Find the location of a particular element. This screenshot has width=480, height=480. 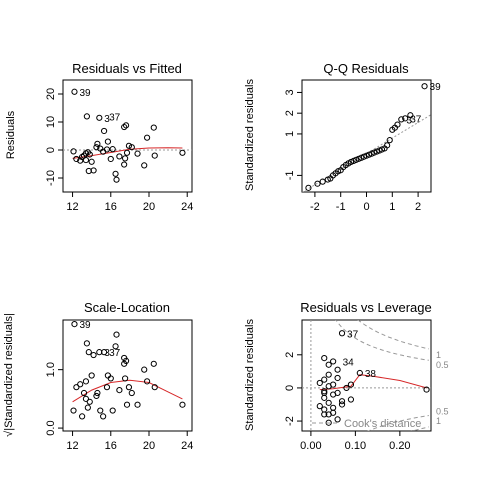

point-label: 3 is located at coordinates (107, 119).